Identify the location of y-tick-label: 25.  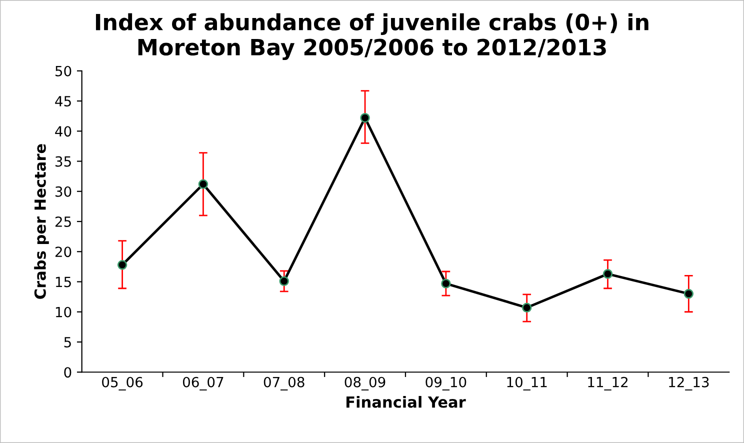
(63, 221).